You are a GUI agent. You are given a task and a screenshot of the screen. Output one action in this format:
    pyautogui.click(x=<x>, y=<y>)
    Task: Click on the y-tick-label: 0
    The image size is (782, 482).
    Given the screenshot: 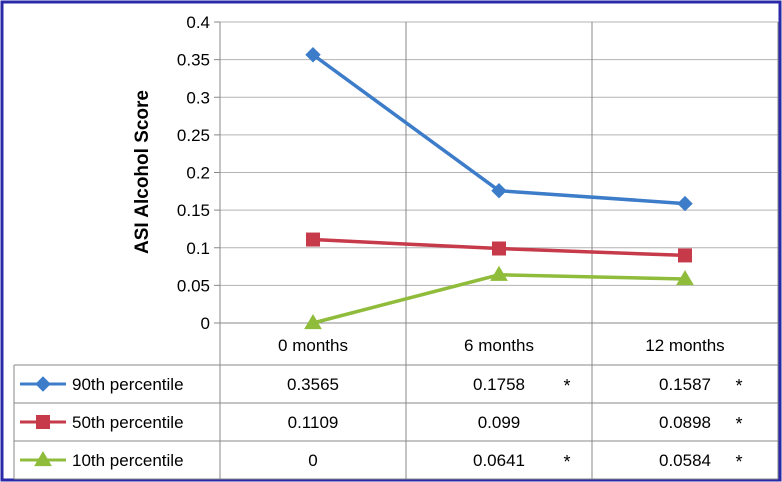 What is the action you would take?
    pyautogui.click(x=205, y=323)
    